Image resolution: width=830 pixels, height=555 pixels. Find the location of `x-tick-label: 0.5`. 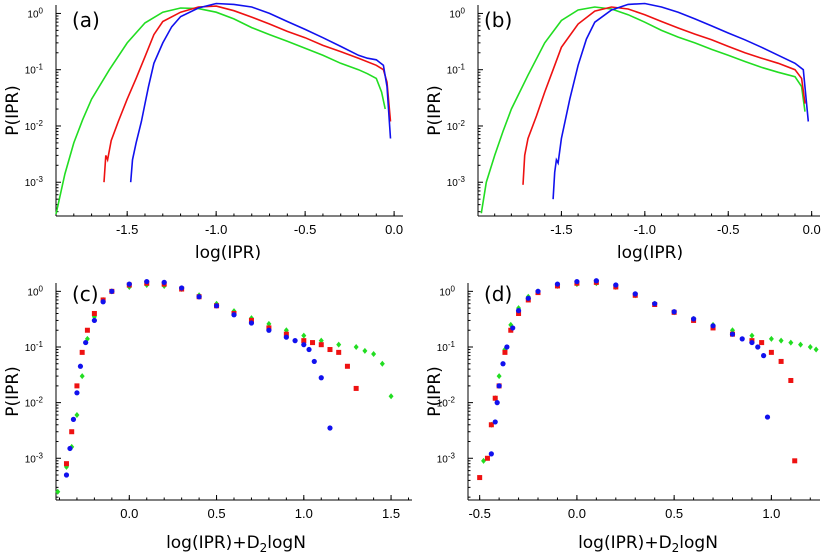

x-tick-label: 0.5 is located at coordinates (217, 513).